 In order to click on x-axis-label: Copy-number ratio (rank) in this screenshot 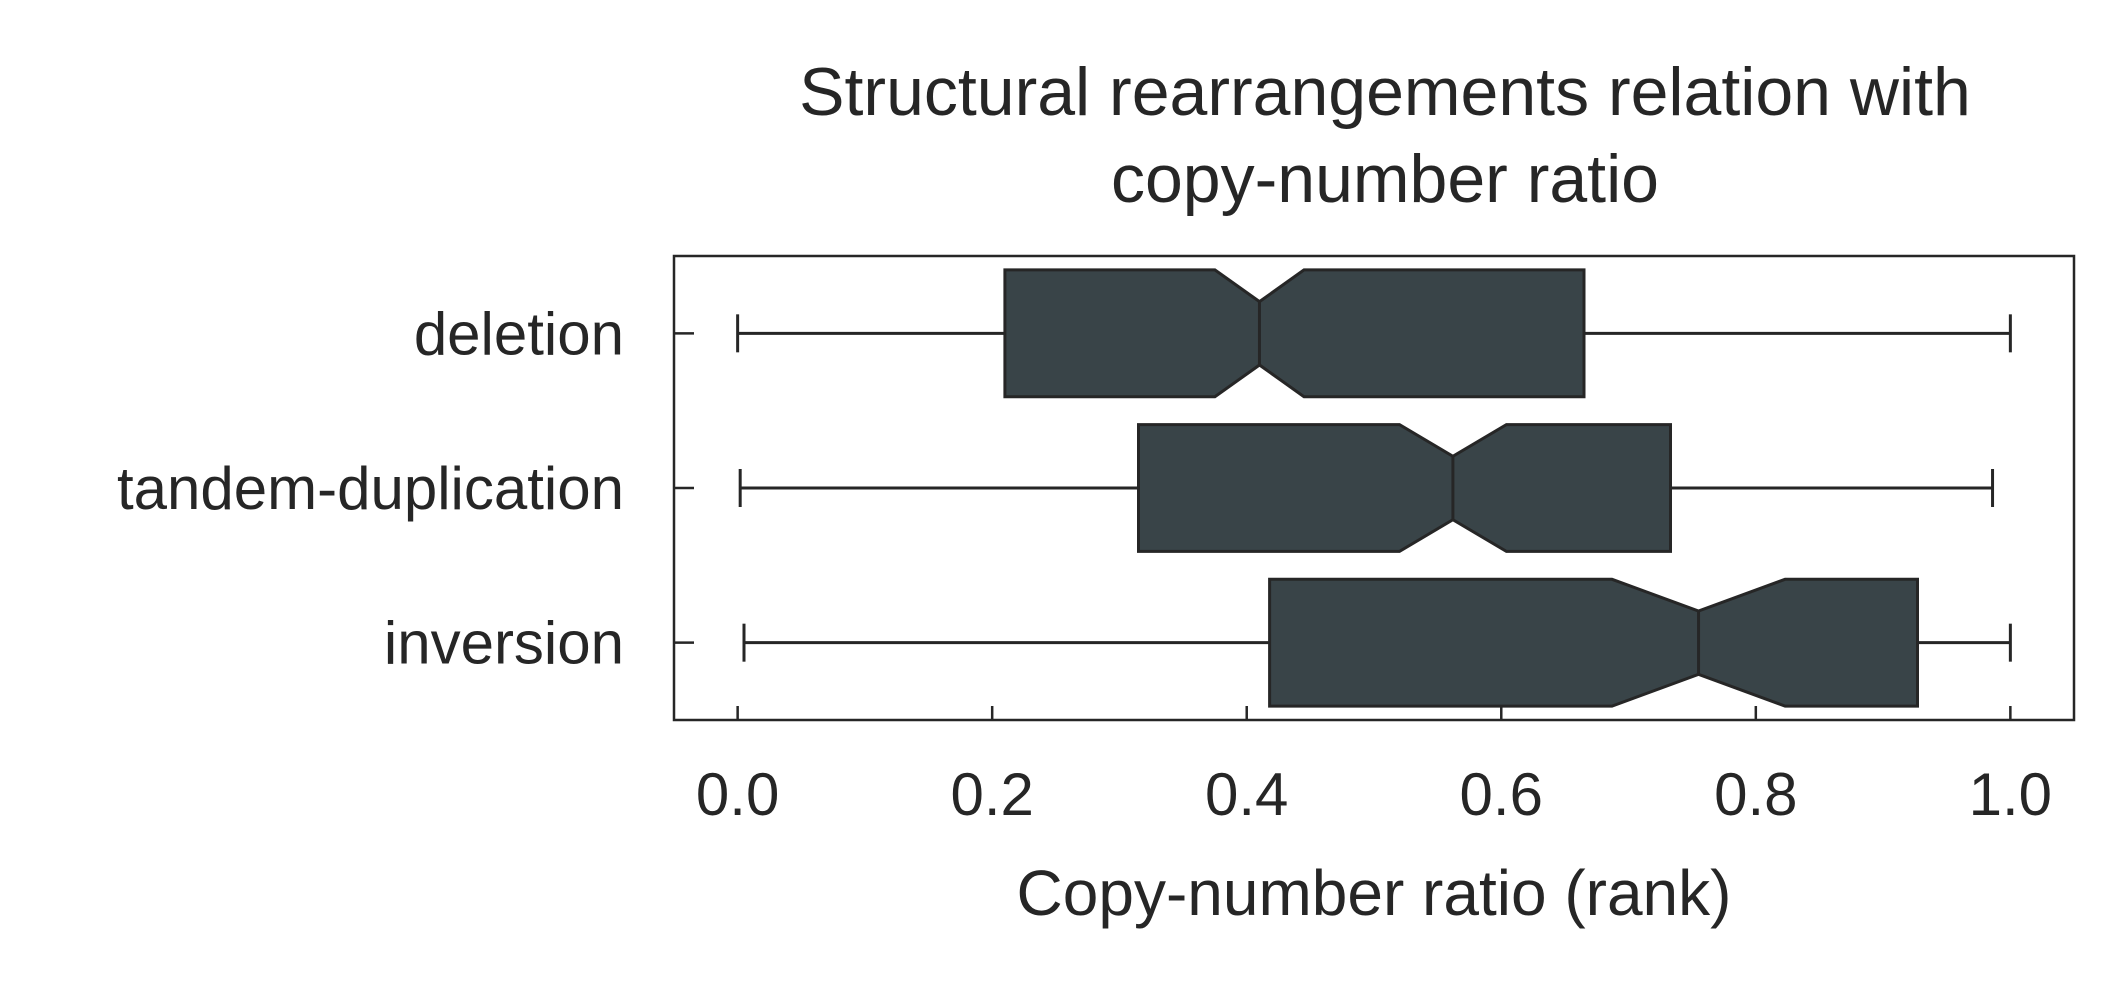, I will do `click(1374, 893)`.